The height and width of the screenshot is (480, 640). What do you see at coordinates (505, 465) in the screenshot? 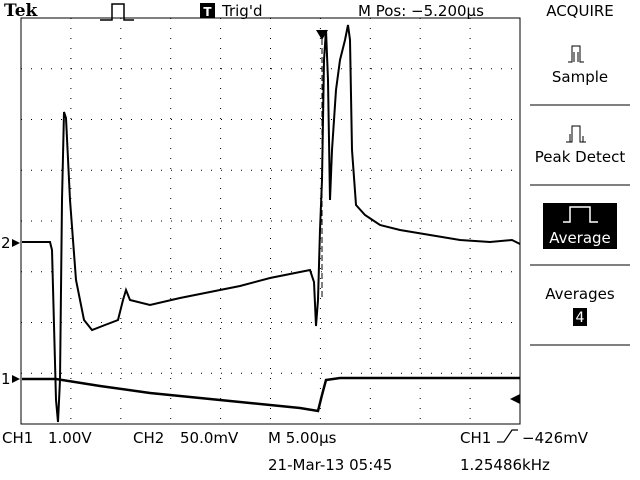
I see `frequency: 1.25486kHz` at bounding box center [505, 465].